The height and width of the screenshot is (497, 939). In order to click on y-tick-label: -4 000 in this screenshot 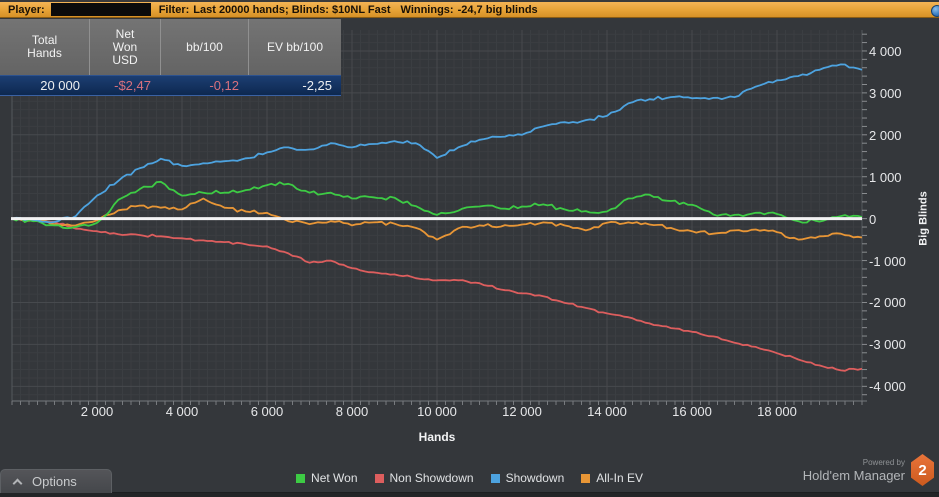, I will do `click(887, 387)`.